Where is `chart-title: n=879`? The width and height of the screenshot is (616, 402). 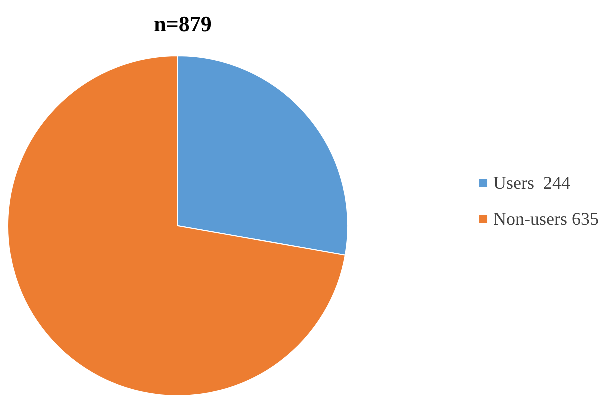 chart-title: n=879 is located at coordinates (183, 24).